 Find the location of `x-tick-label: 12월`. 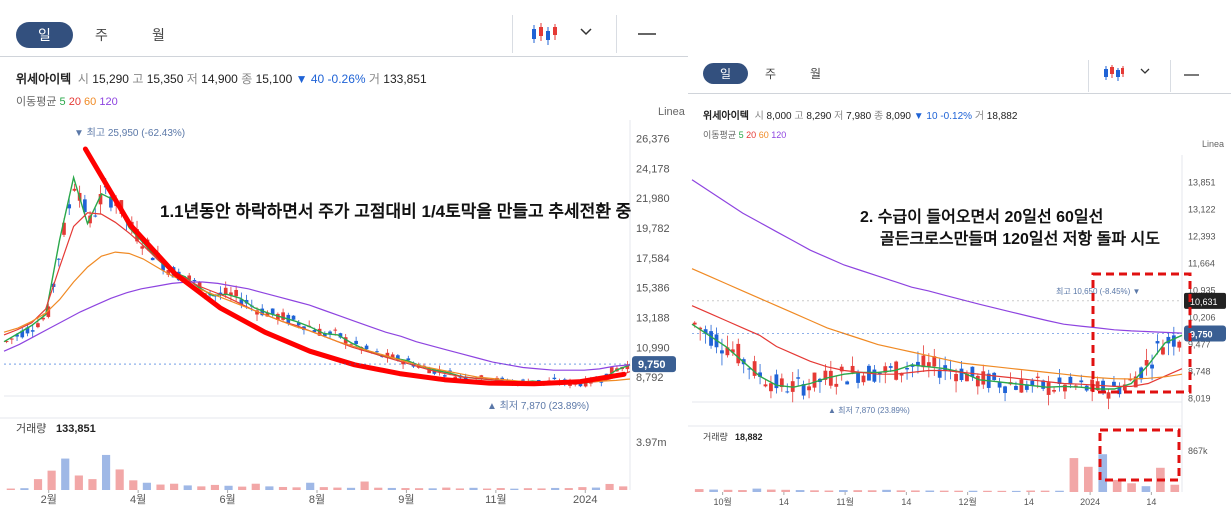

x-tick-label: 12월 is located at coordinates (967, 501).